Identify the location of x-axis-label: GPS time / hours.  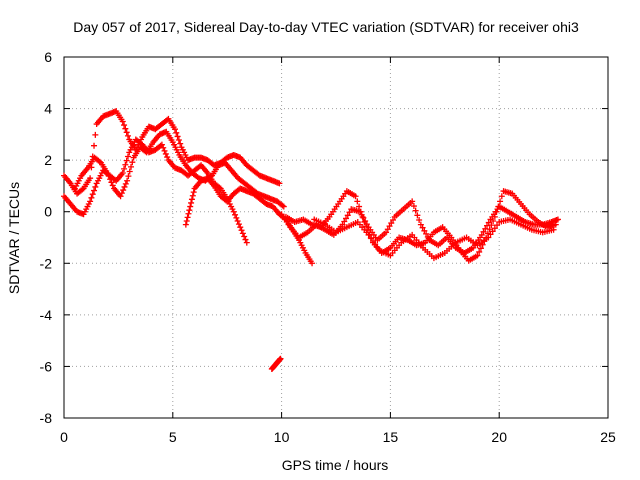
(335, 465).